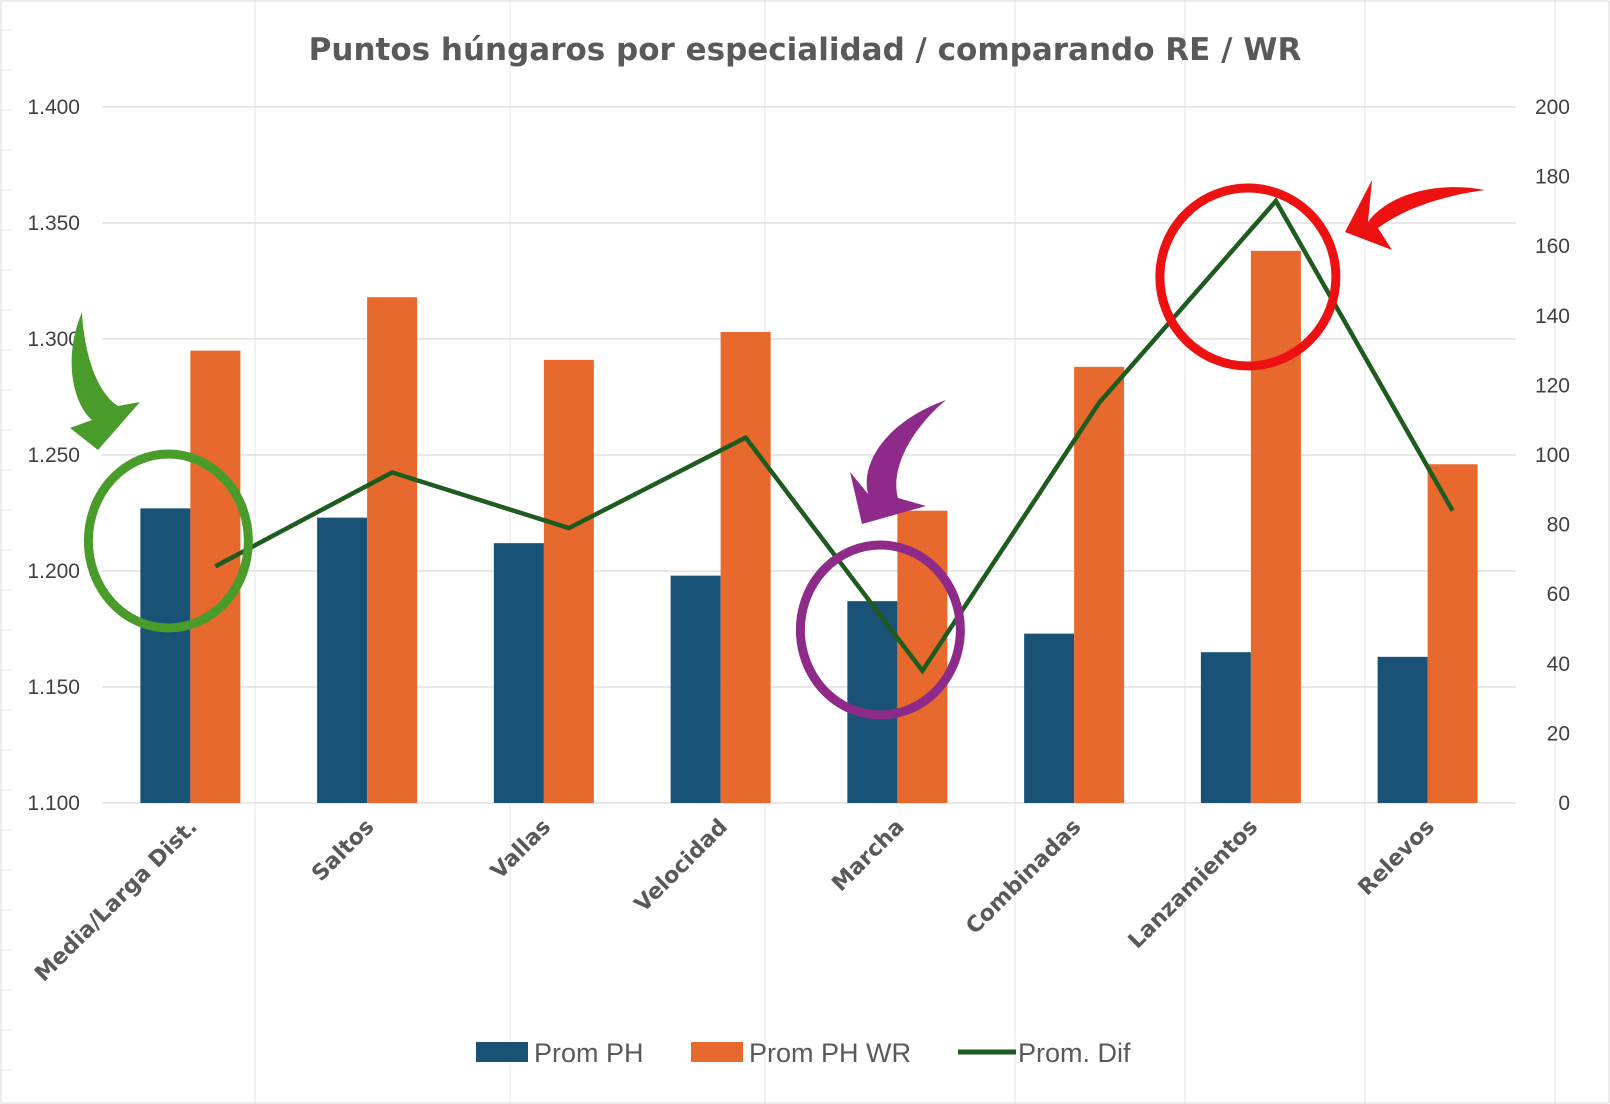  Describe the element at coordinates (1552, 177) in the screenshot. I see `right-tick-label: 180` at that location.